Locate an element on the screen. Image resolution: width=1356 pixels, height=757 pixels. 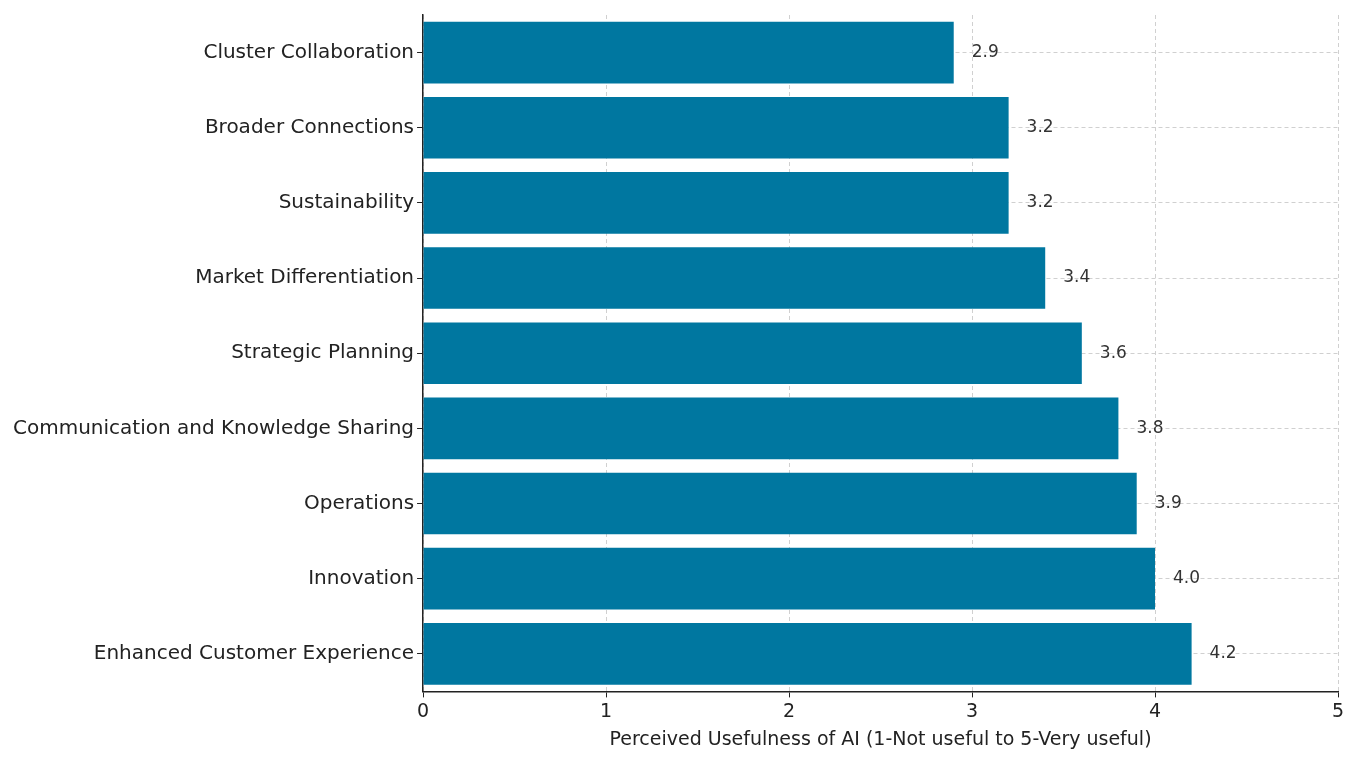
data-label: 3.6 is located at coordinates (1113, 351).